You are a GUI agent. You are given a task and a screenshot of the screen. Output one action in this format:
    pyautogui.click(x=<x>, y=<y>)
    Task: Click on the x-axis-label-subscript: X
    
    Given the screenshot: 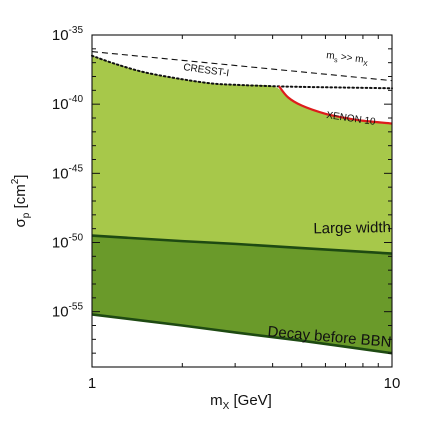 What is the action you would take?
    pyautogui.click(x=226, y=406)
    